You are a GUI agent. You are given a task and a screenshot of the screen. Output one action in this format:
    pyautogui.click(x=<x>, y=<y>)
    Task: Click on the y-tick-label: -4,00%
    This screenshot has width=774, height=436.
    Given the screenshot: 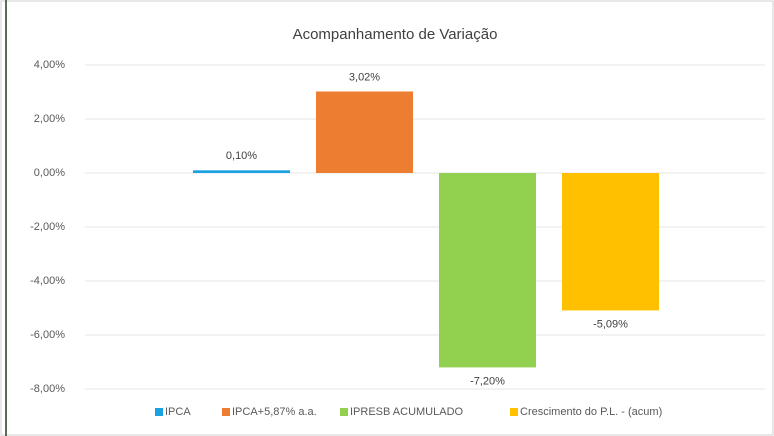 What is the action you would take?
    pyautogui.click(x=47, y=281)
    